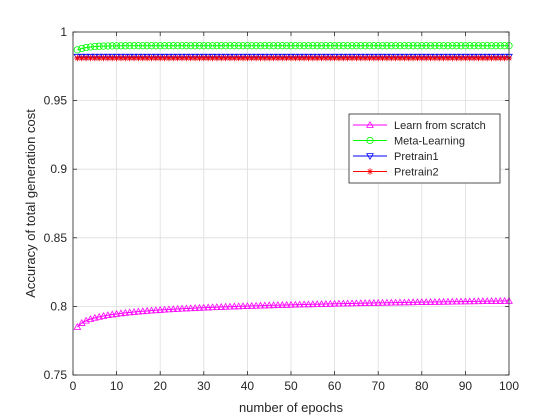 This screenshot has height=420, width=560. Describe the element at coordinates (63, 32) in the screenshot. I see `y-tick-label: 1` at that location.